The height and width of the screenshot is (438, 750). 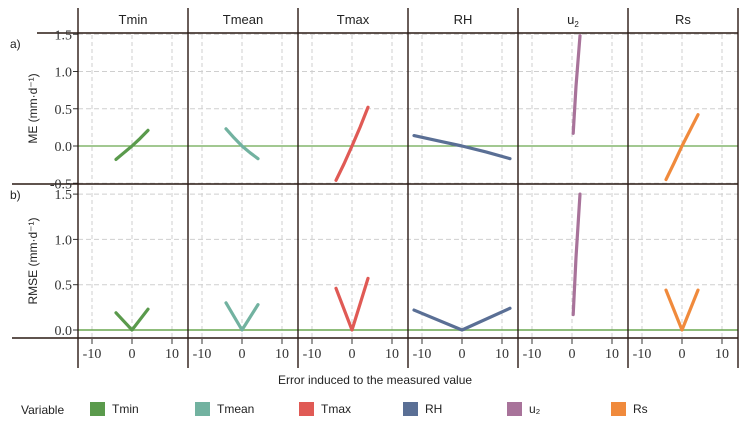 I want to click on series-tmin-a, so click(x=132, y=145).